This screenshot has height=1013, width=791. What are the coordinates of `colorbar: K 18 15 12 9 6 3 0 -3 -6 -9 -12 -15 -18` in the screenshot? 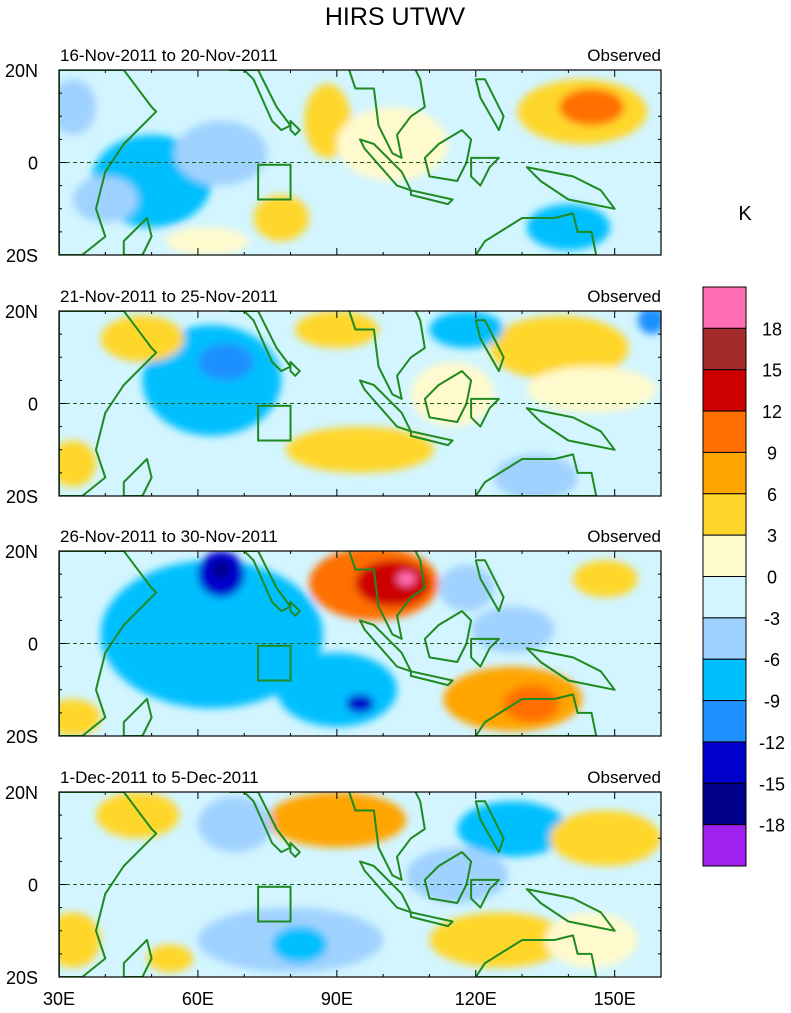 It's located at (743, 535).